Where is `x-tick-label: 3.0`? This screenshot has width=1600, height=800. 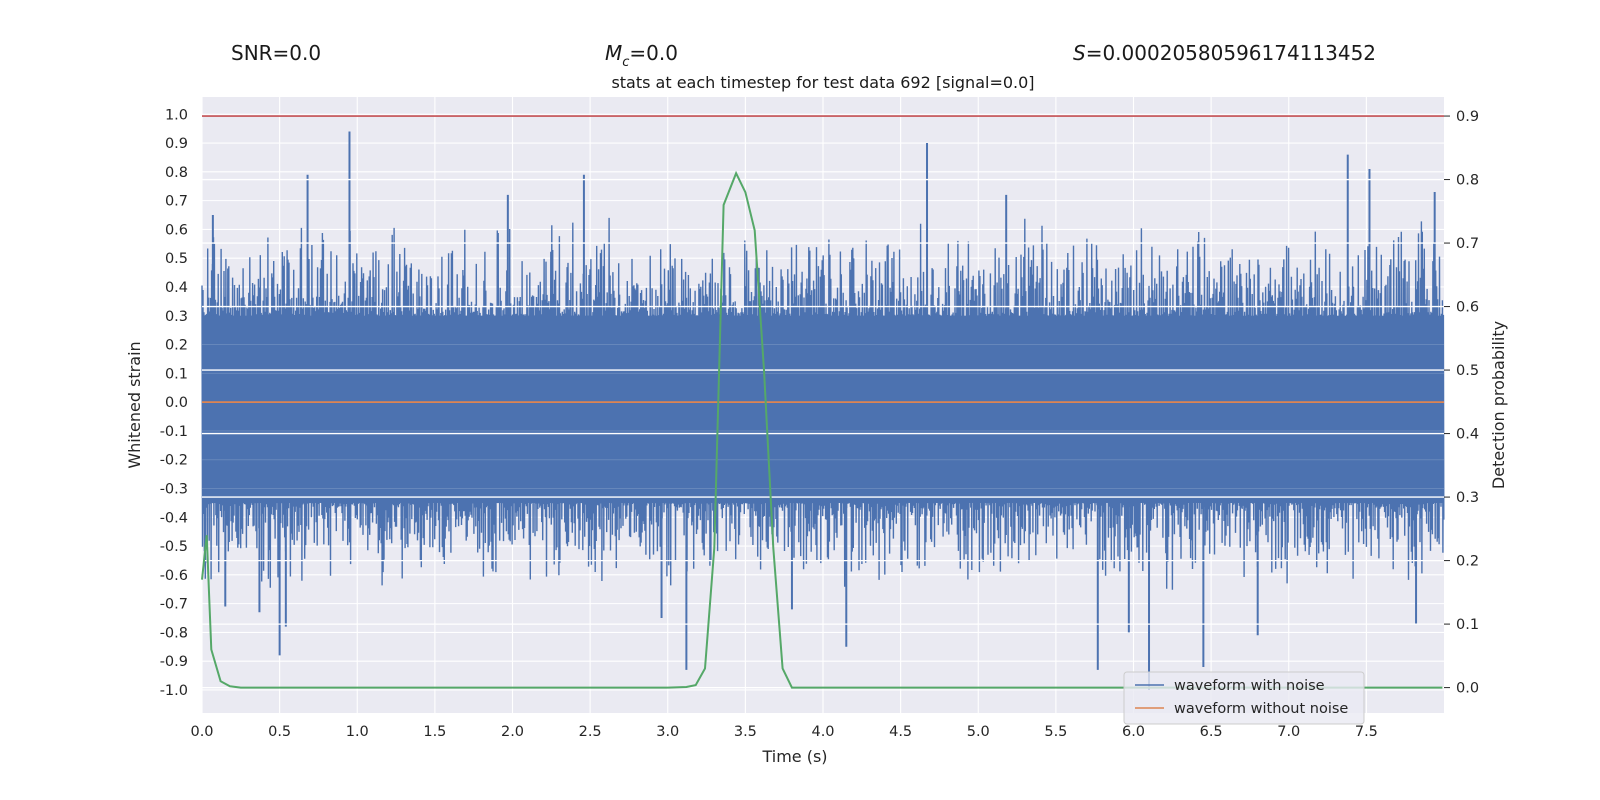
x-tick-label: 3.0 is located at coordinates (667, 732).